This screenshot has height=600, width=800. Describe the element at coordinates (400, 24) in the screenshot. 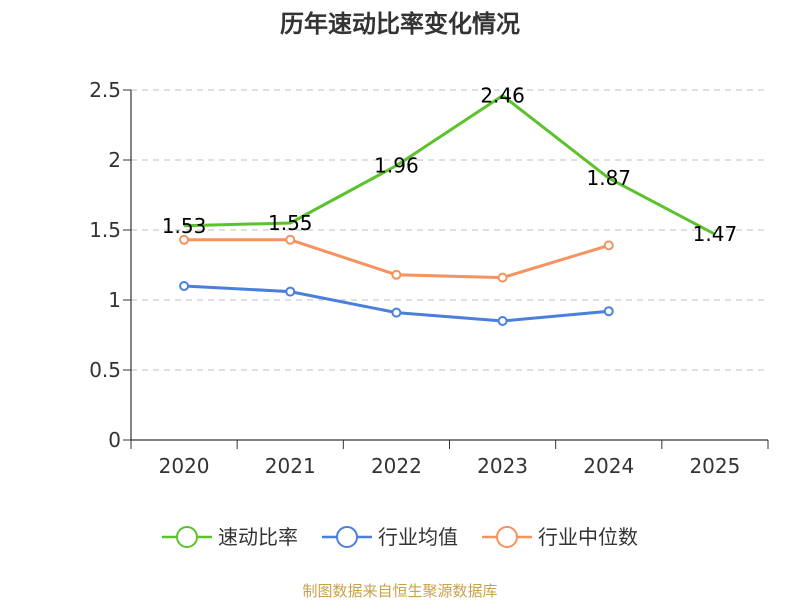

I see `chart-title: 历年速动比率变化情况` at that location.